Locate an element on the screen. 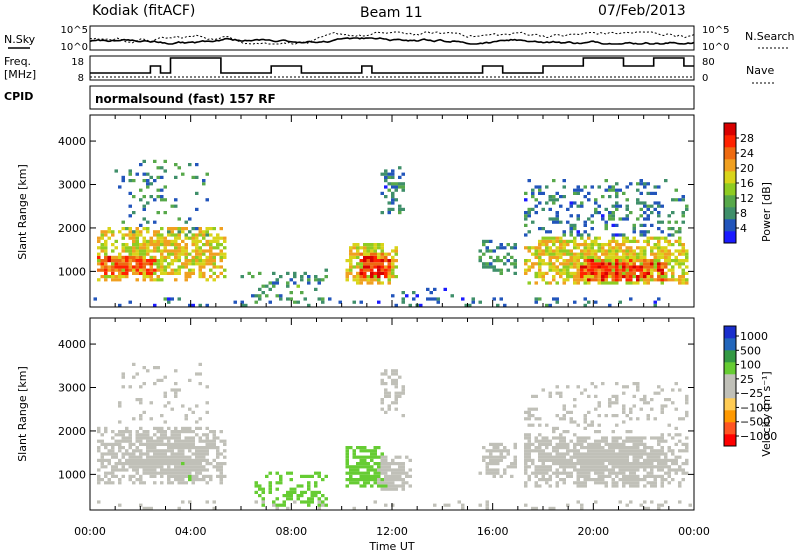 The image size is (800, 554). velocity-ylabel: Slant Range [km] is located at coordinates (22, 414).